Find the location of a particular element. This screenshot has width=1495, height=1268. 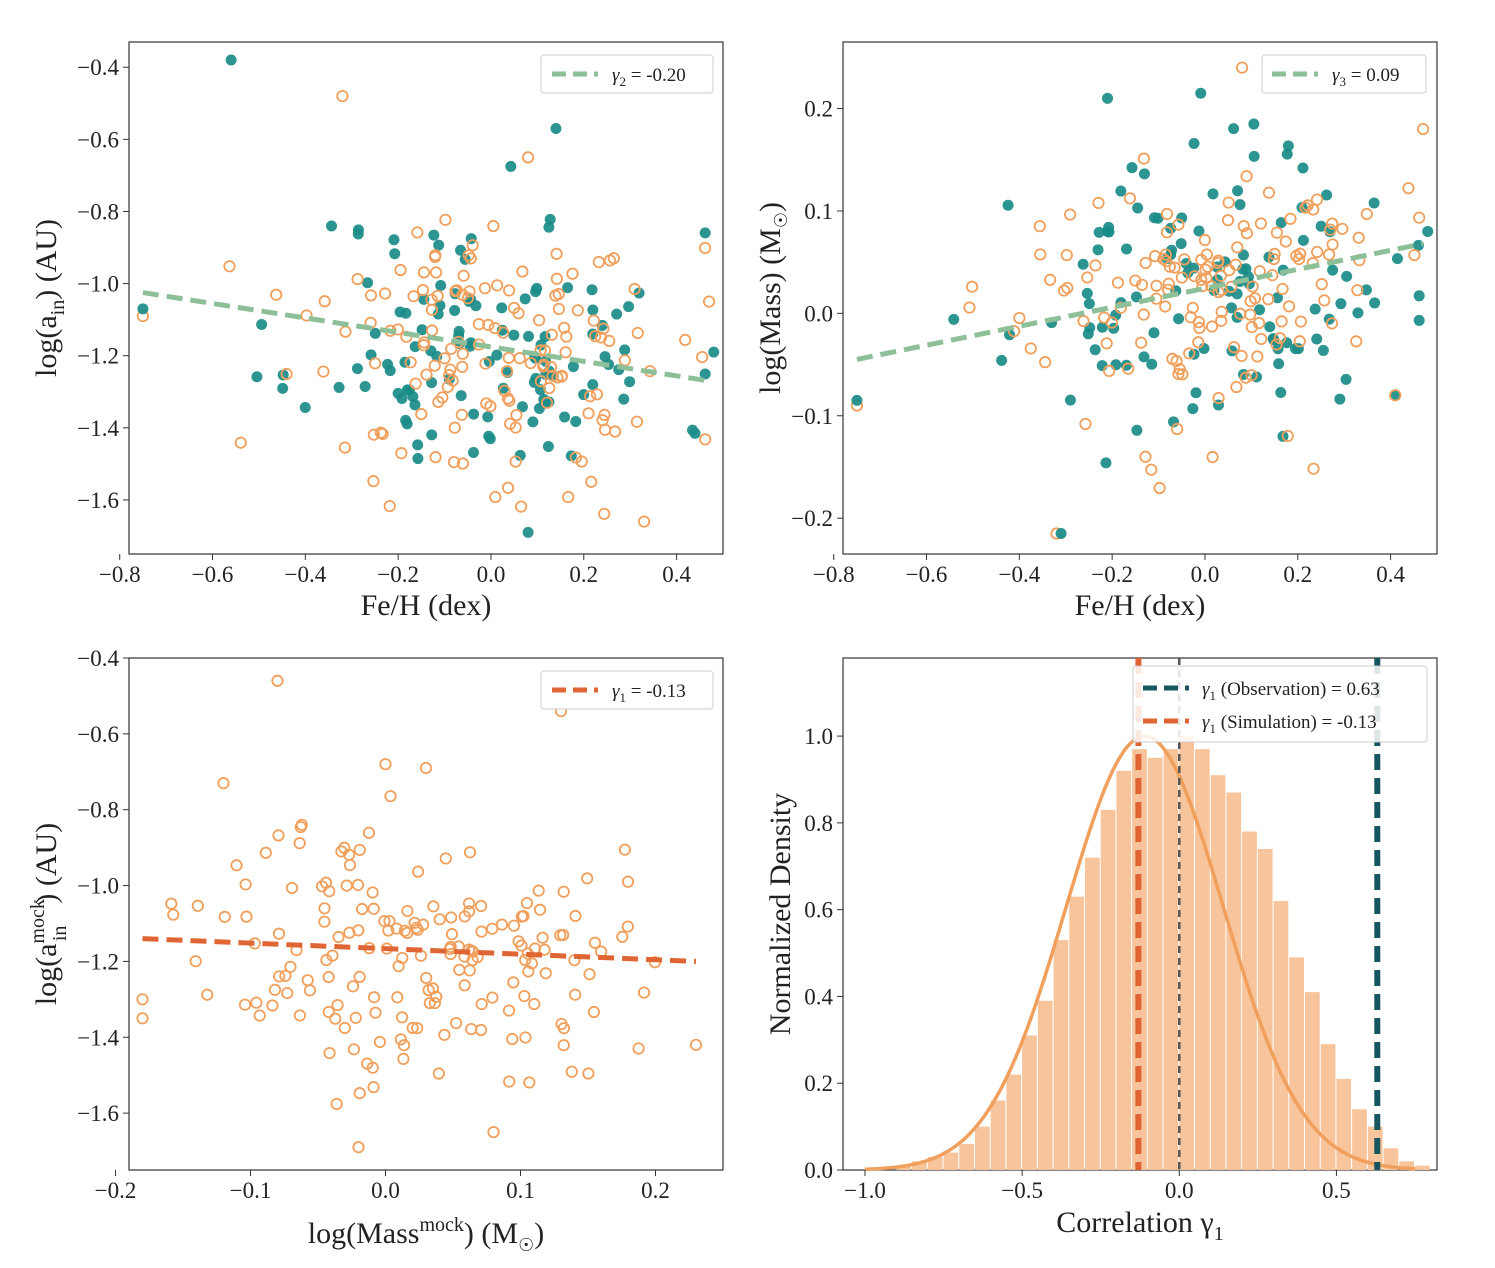

y-tick-label: −1.4 is located at coordinates (98, 1037).